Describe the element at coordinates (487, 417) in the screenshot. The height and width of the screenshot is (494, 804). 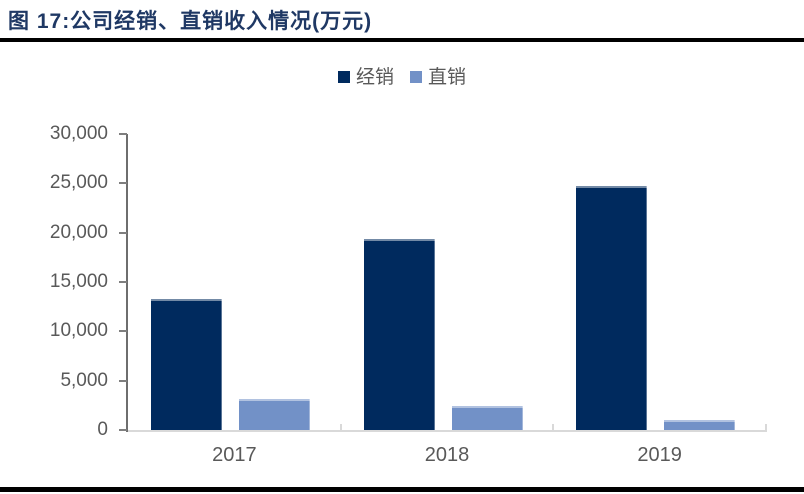
I see `bar-series1-2018` at that location.